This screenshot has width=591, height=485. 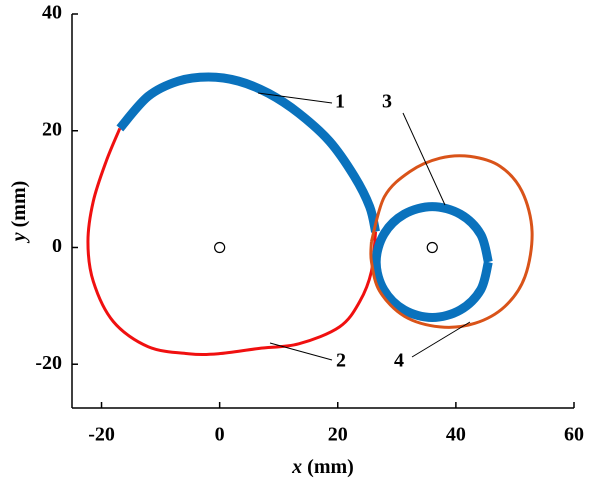 I want to click on y-axis-label: y (mm), so click(x=19, y=212).